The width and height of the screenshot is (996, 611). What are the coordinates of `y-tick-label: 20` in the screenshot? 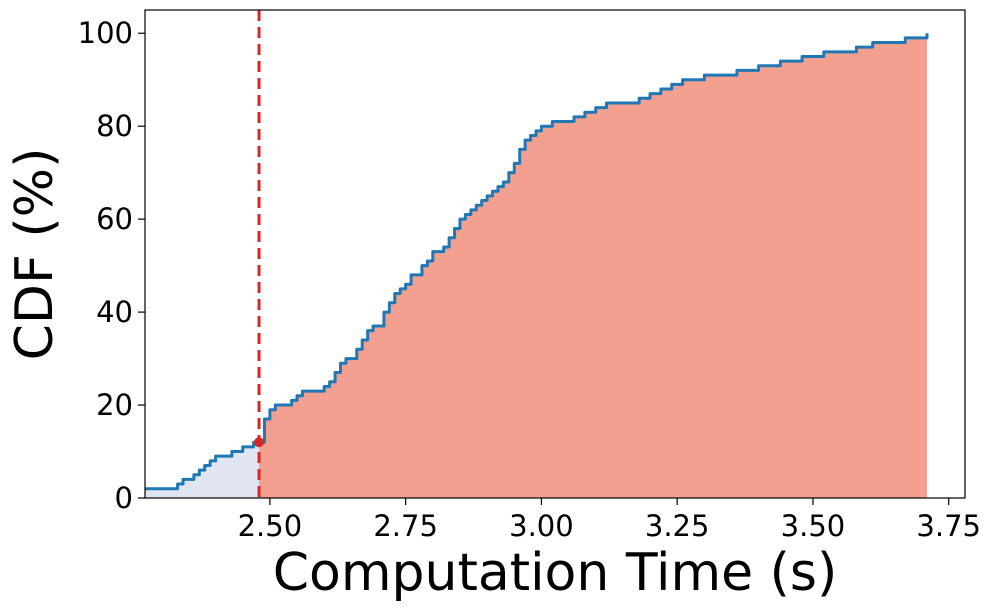 It's located at (114, 405).